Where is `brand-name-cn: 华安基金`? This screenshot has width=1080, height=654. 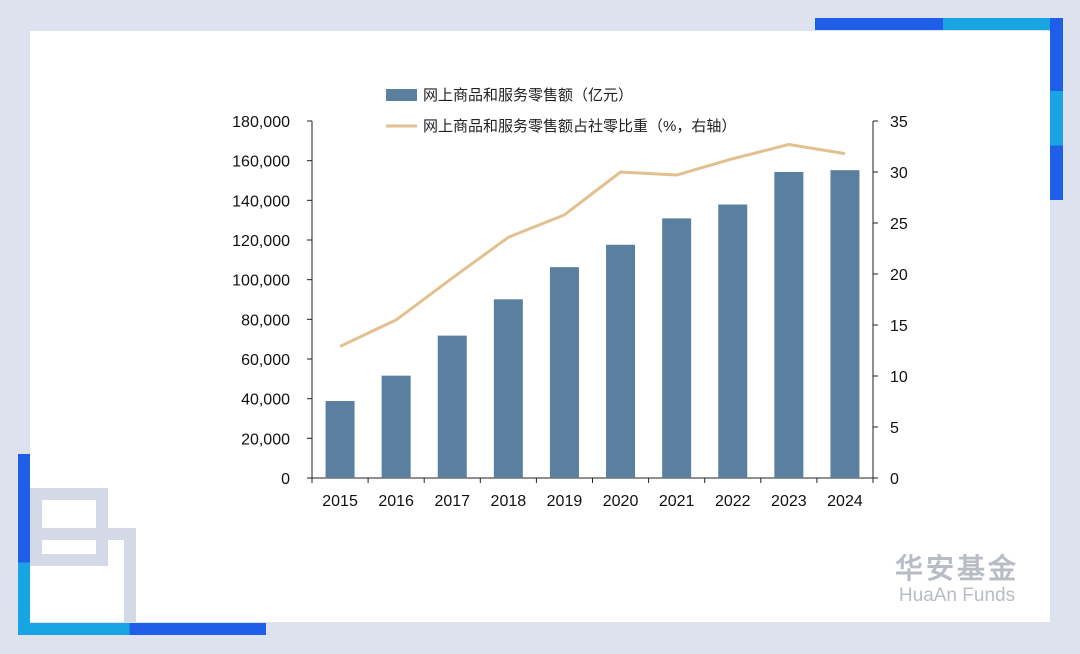
brand-name-cn: 华安基金 is located at coordinates (957, 568).